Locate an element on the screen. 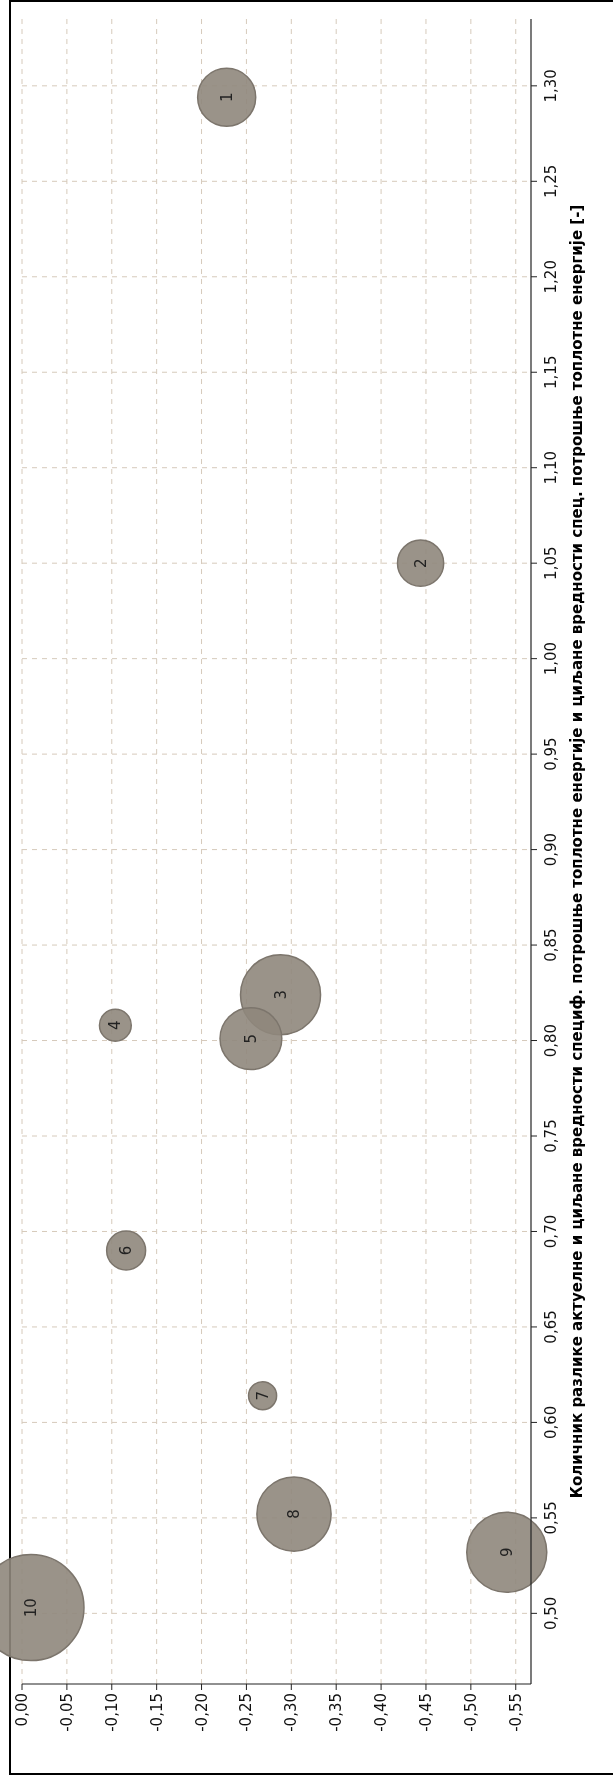 Image resolution: width=613 pixels, height=1783 pixels. x-tick-label: -0,35 is located at coordinates (336, 1712).